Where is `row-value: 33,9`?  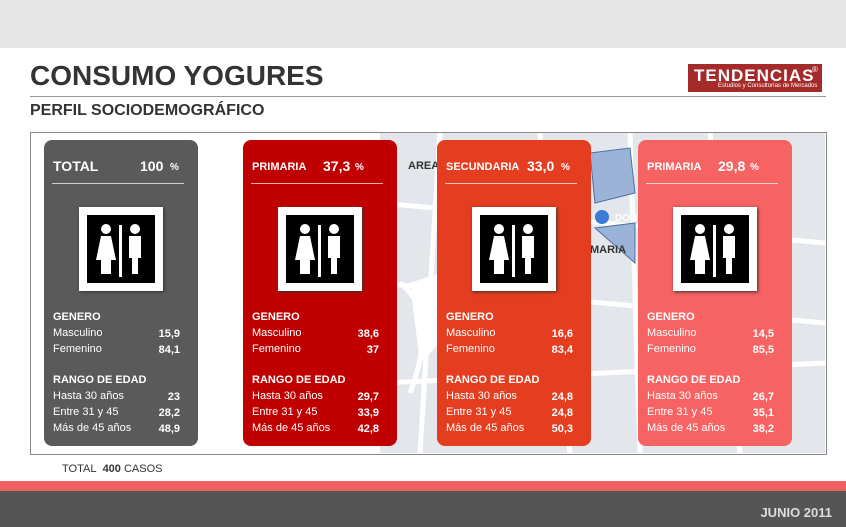 row-value: 33,9 is located at coordinates (368, 413).